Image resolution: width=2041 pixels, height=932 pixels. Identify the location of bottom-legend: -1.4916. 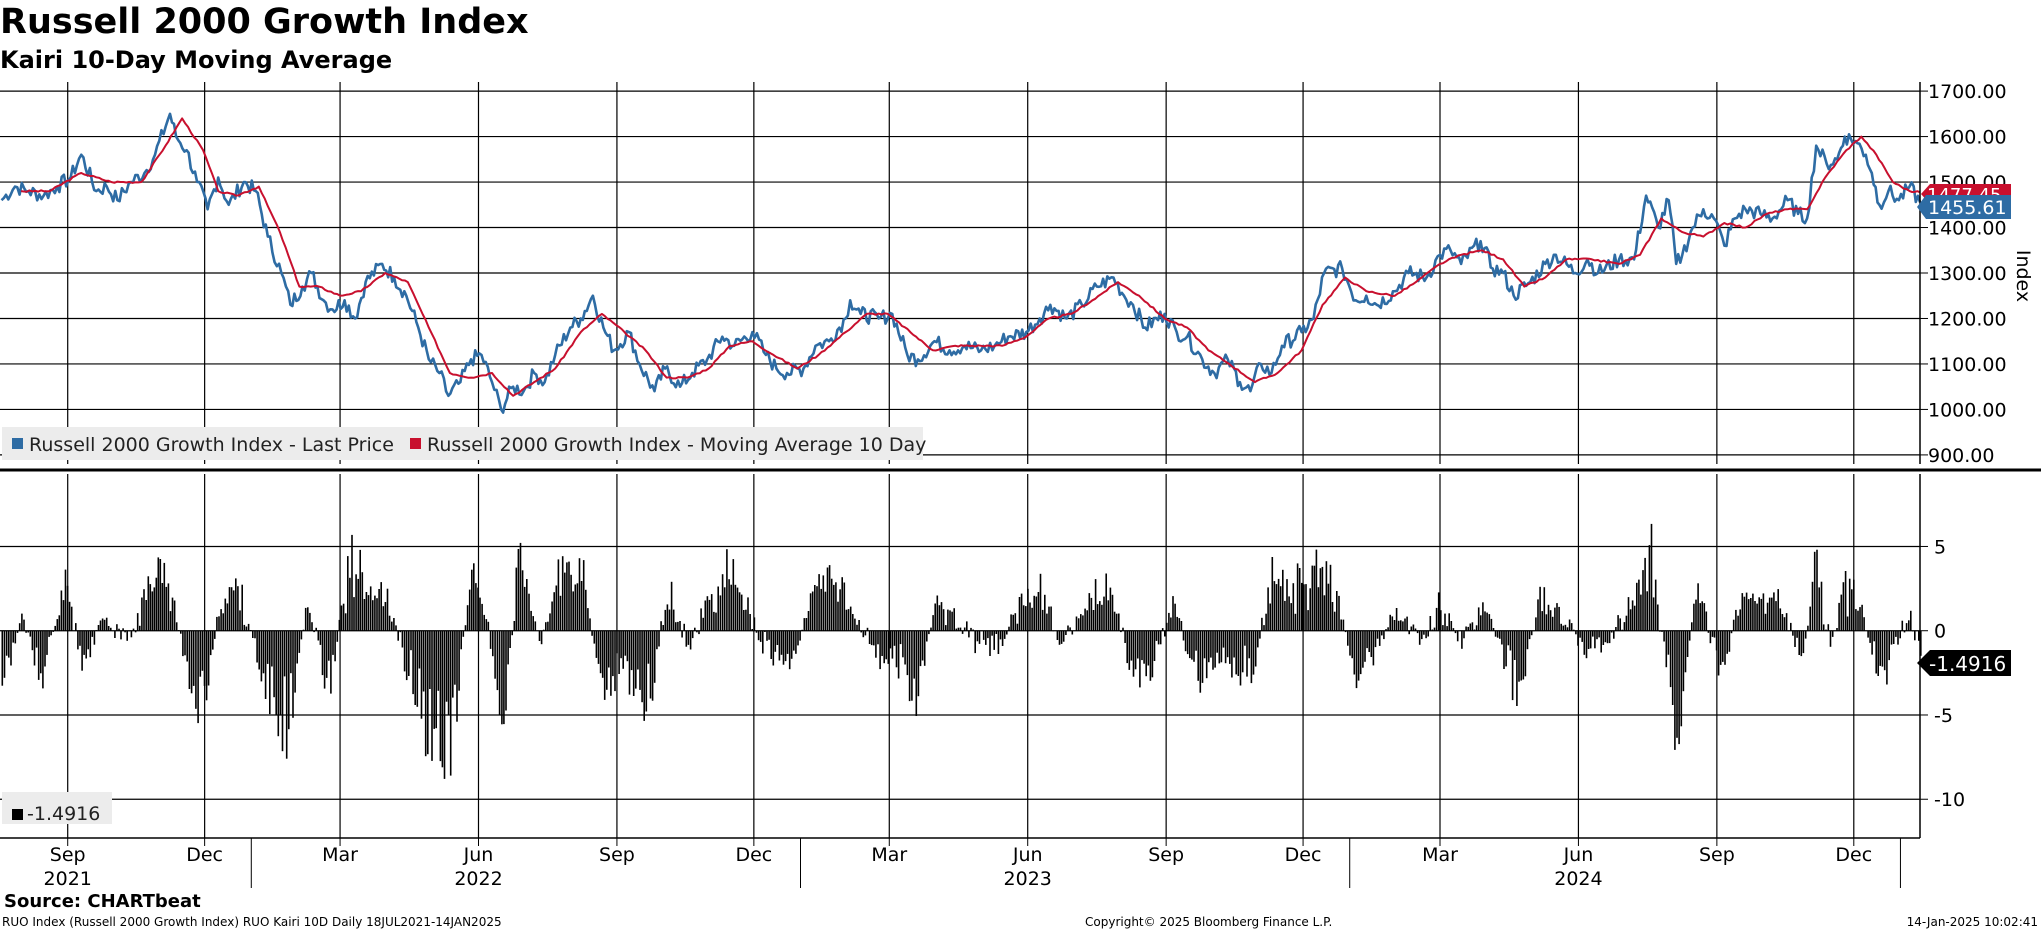
(57, 808).